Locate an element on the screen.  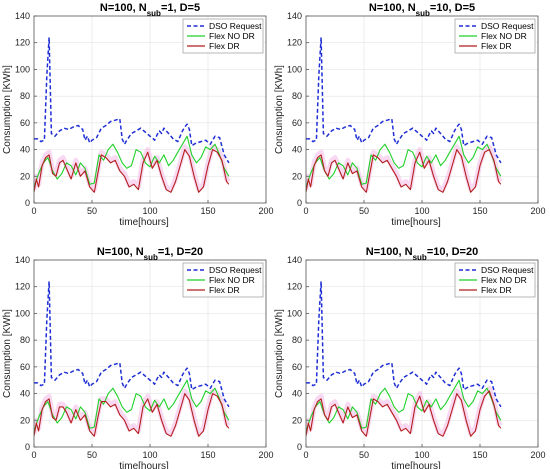
title-rest: =10, D=5 is located at coordinates (452, 8).